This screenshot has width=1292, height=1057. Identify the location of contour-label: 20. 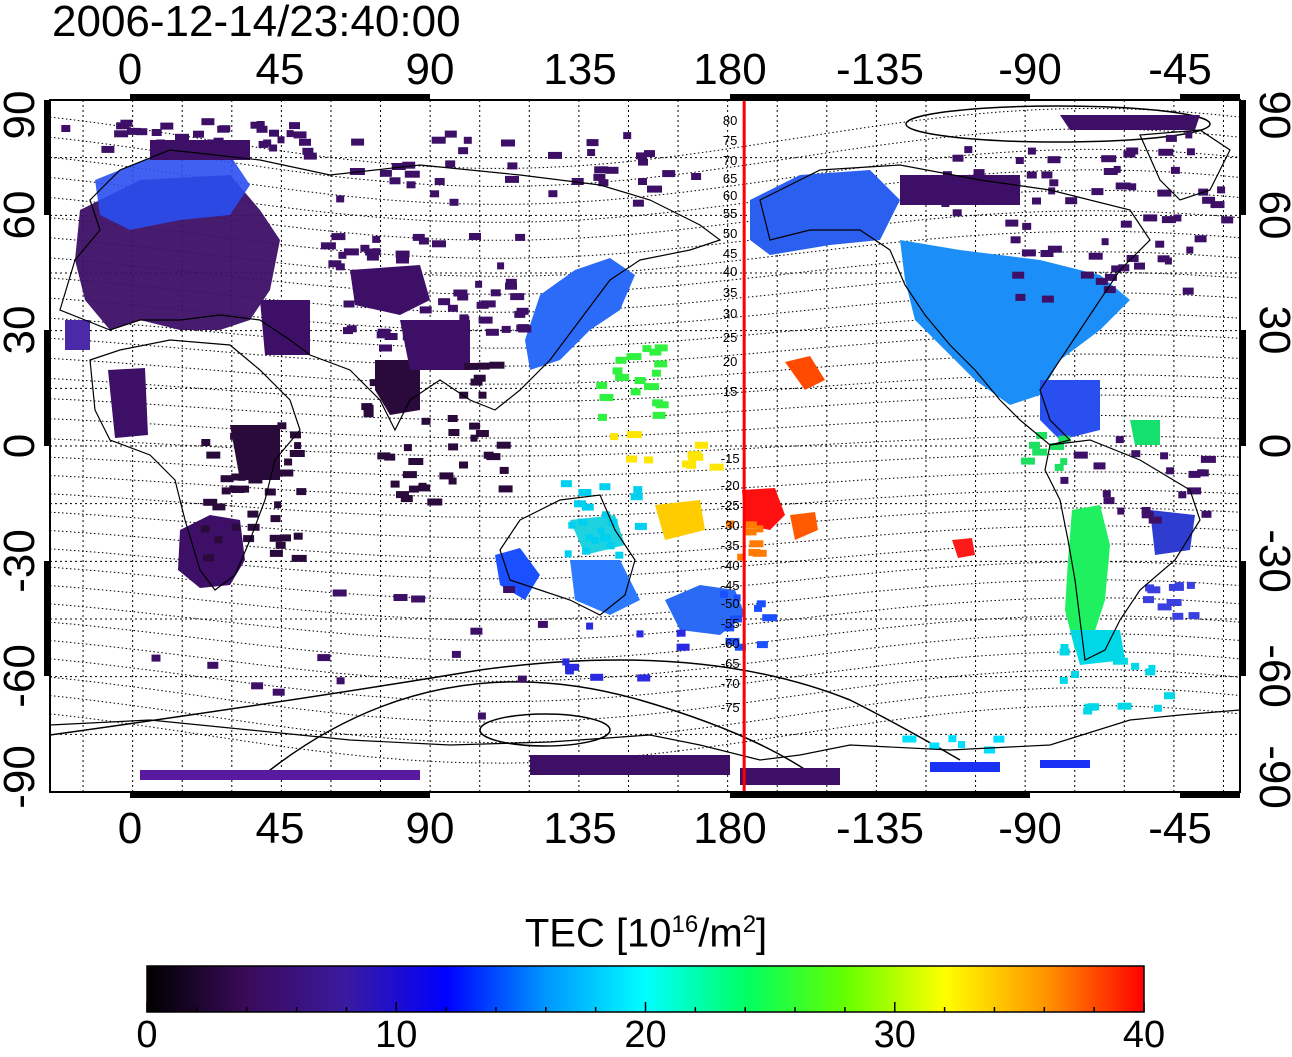
(730, 361).